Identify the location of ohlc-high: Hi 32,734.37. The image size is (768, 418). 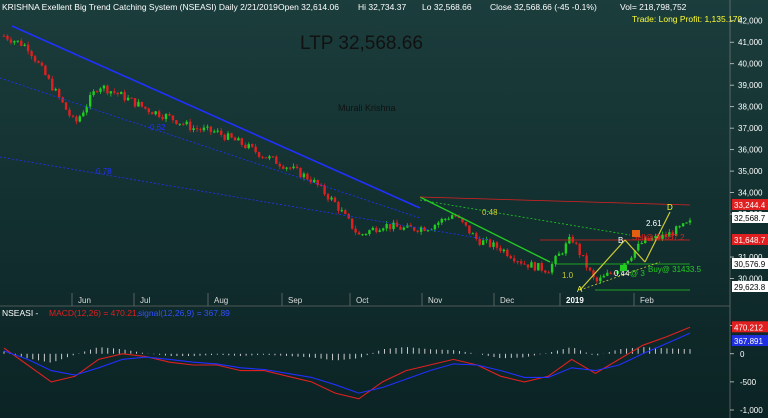
(382, 7).